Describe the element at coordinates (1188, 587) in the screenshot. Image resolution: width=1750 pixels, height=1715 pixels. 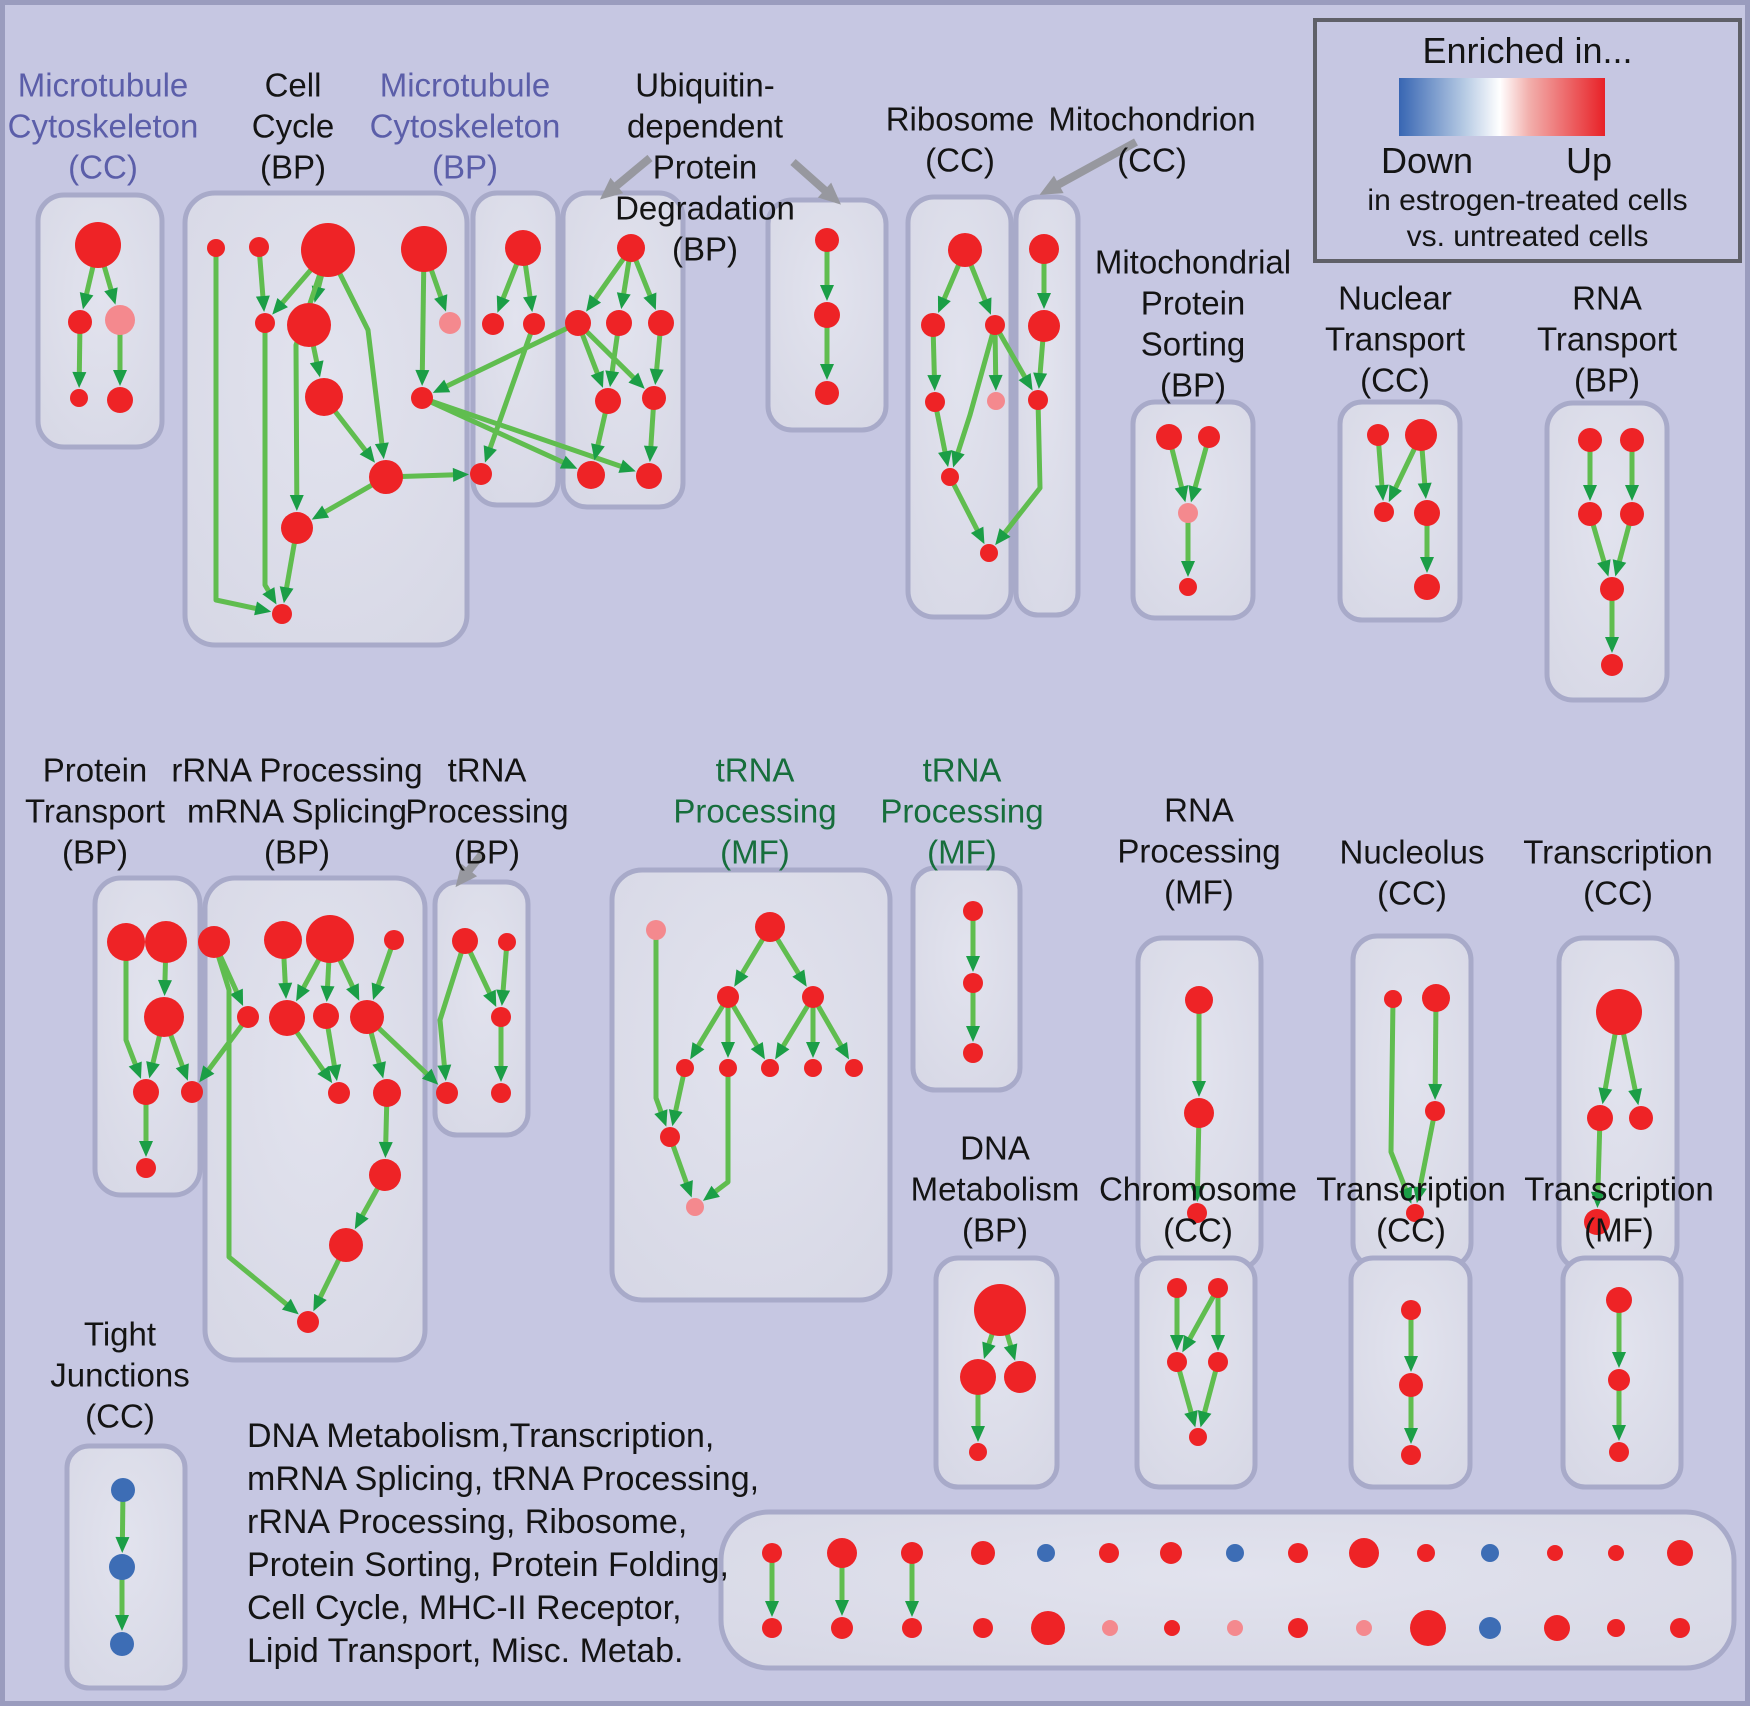
I see `node-mpsD` at that location.